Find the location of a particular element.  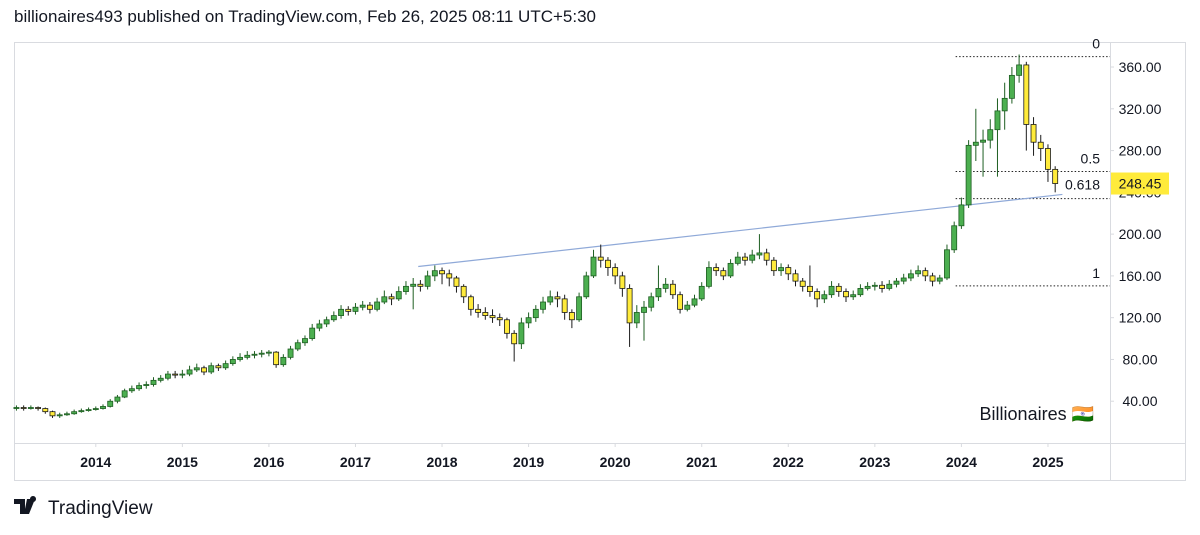

y-tick-label: 40.00 is located at coordinates (1139, 401).